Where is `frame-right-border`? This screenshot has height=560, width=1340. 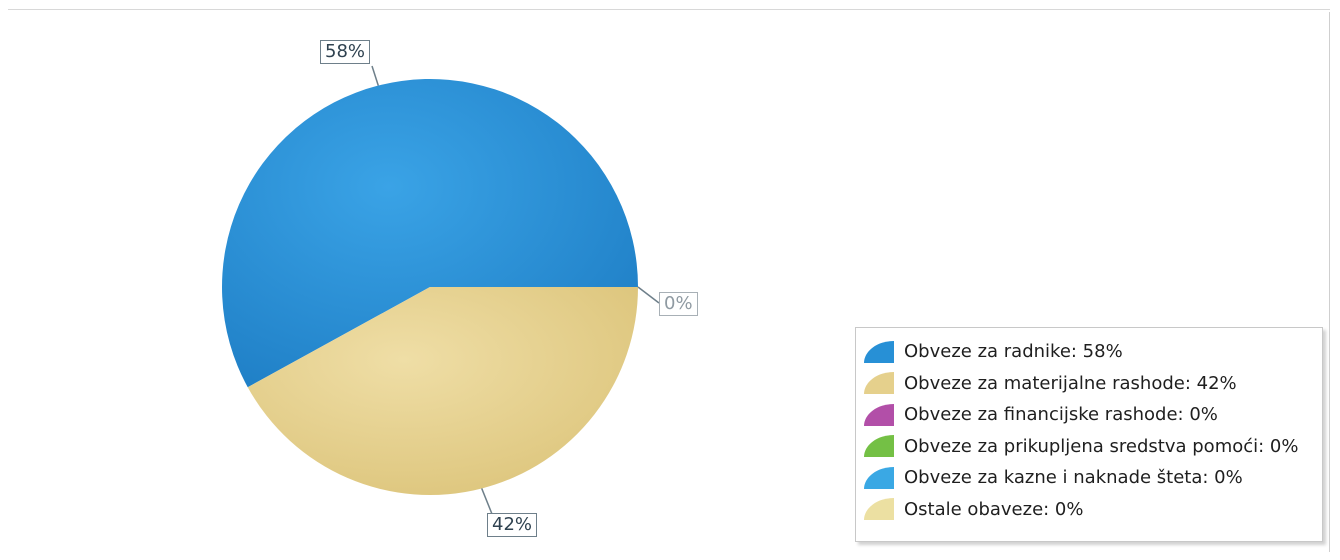 frame-right-border is located at coordinates (1329, 282).